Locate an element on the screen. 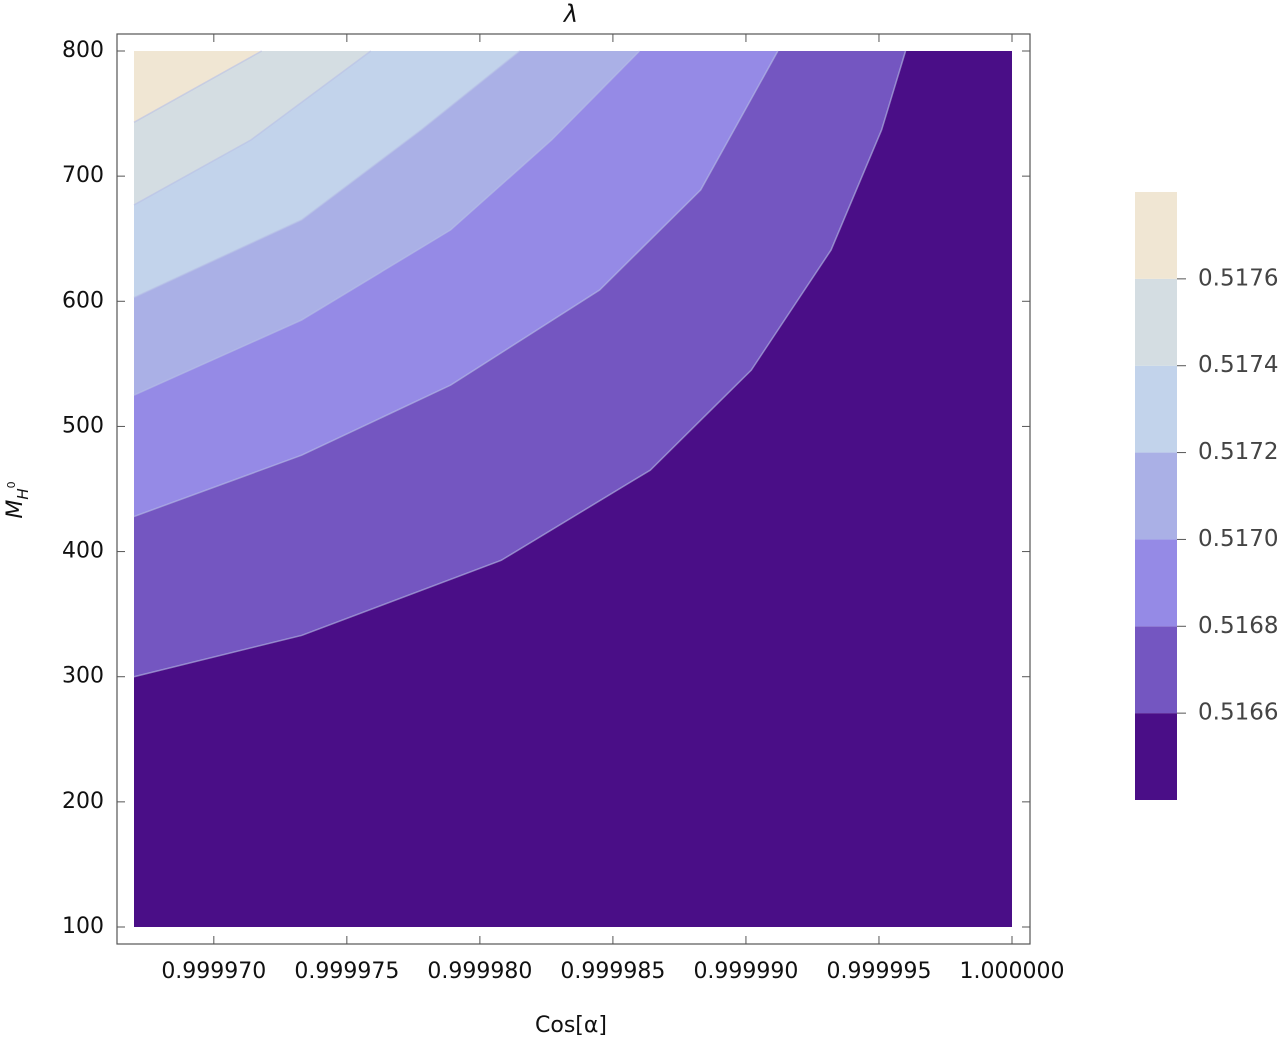  y-tick-label: 700 is located at coordinates (83, 175).